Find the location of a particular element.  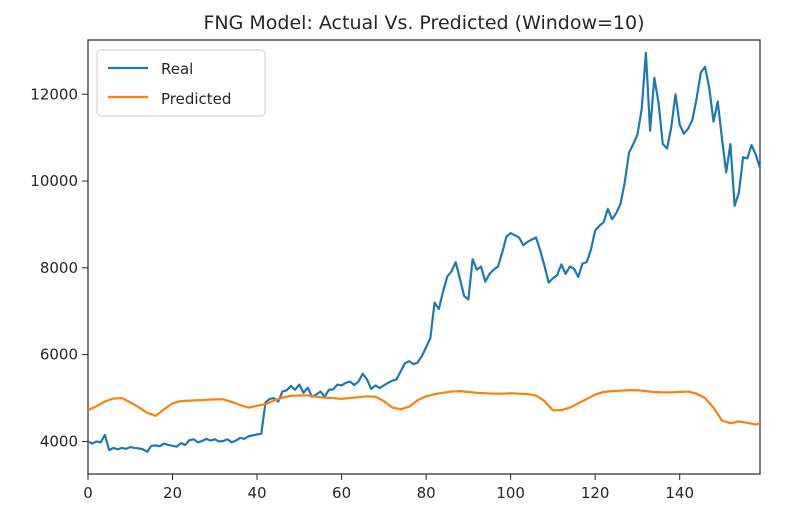

legend: Real Predicted is located at coordinates (181, 83).